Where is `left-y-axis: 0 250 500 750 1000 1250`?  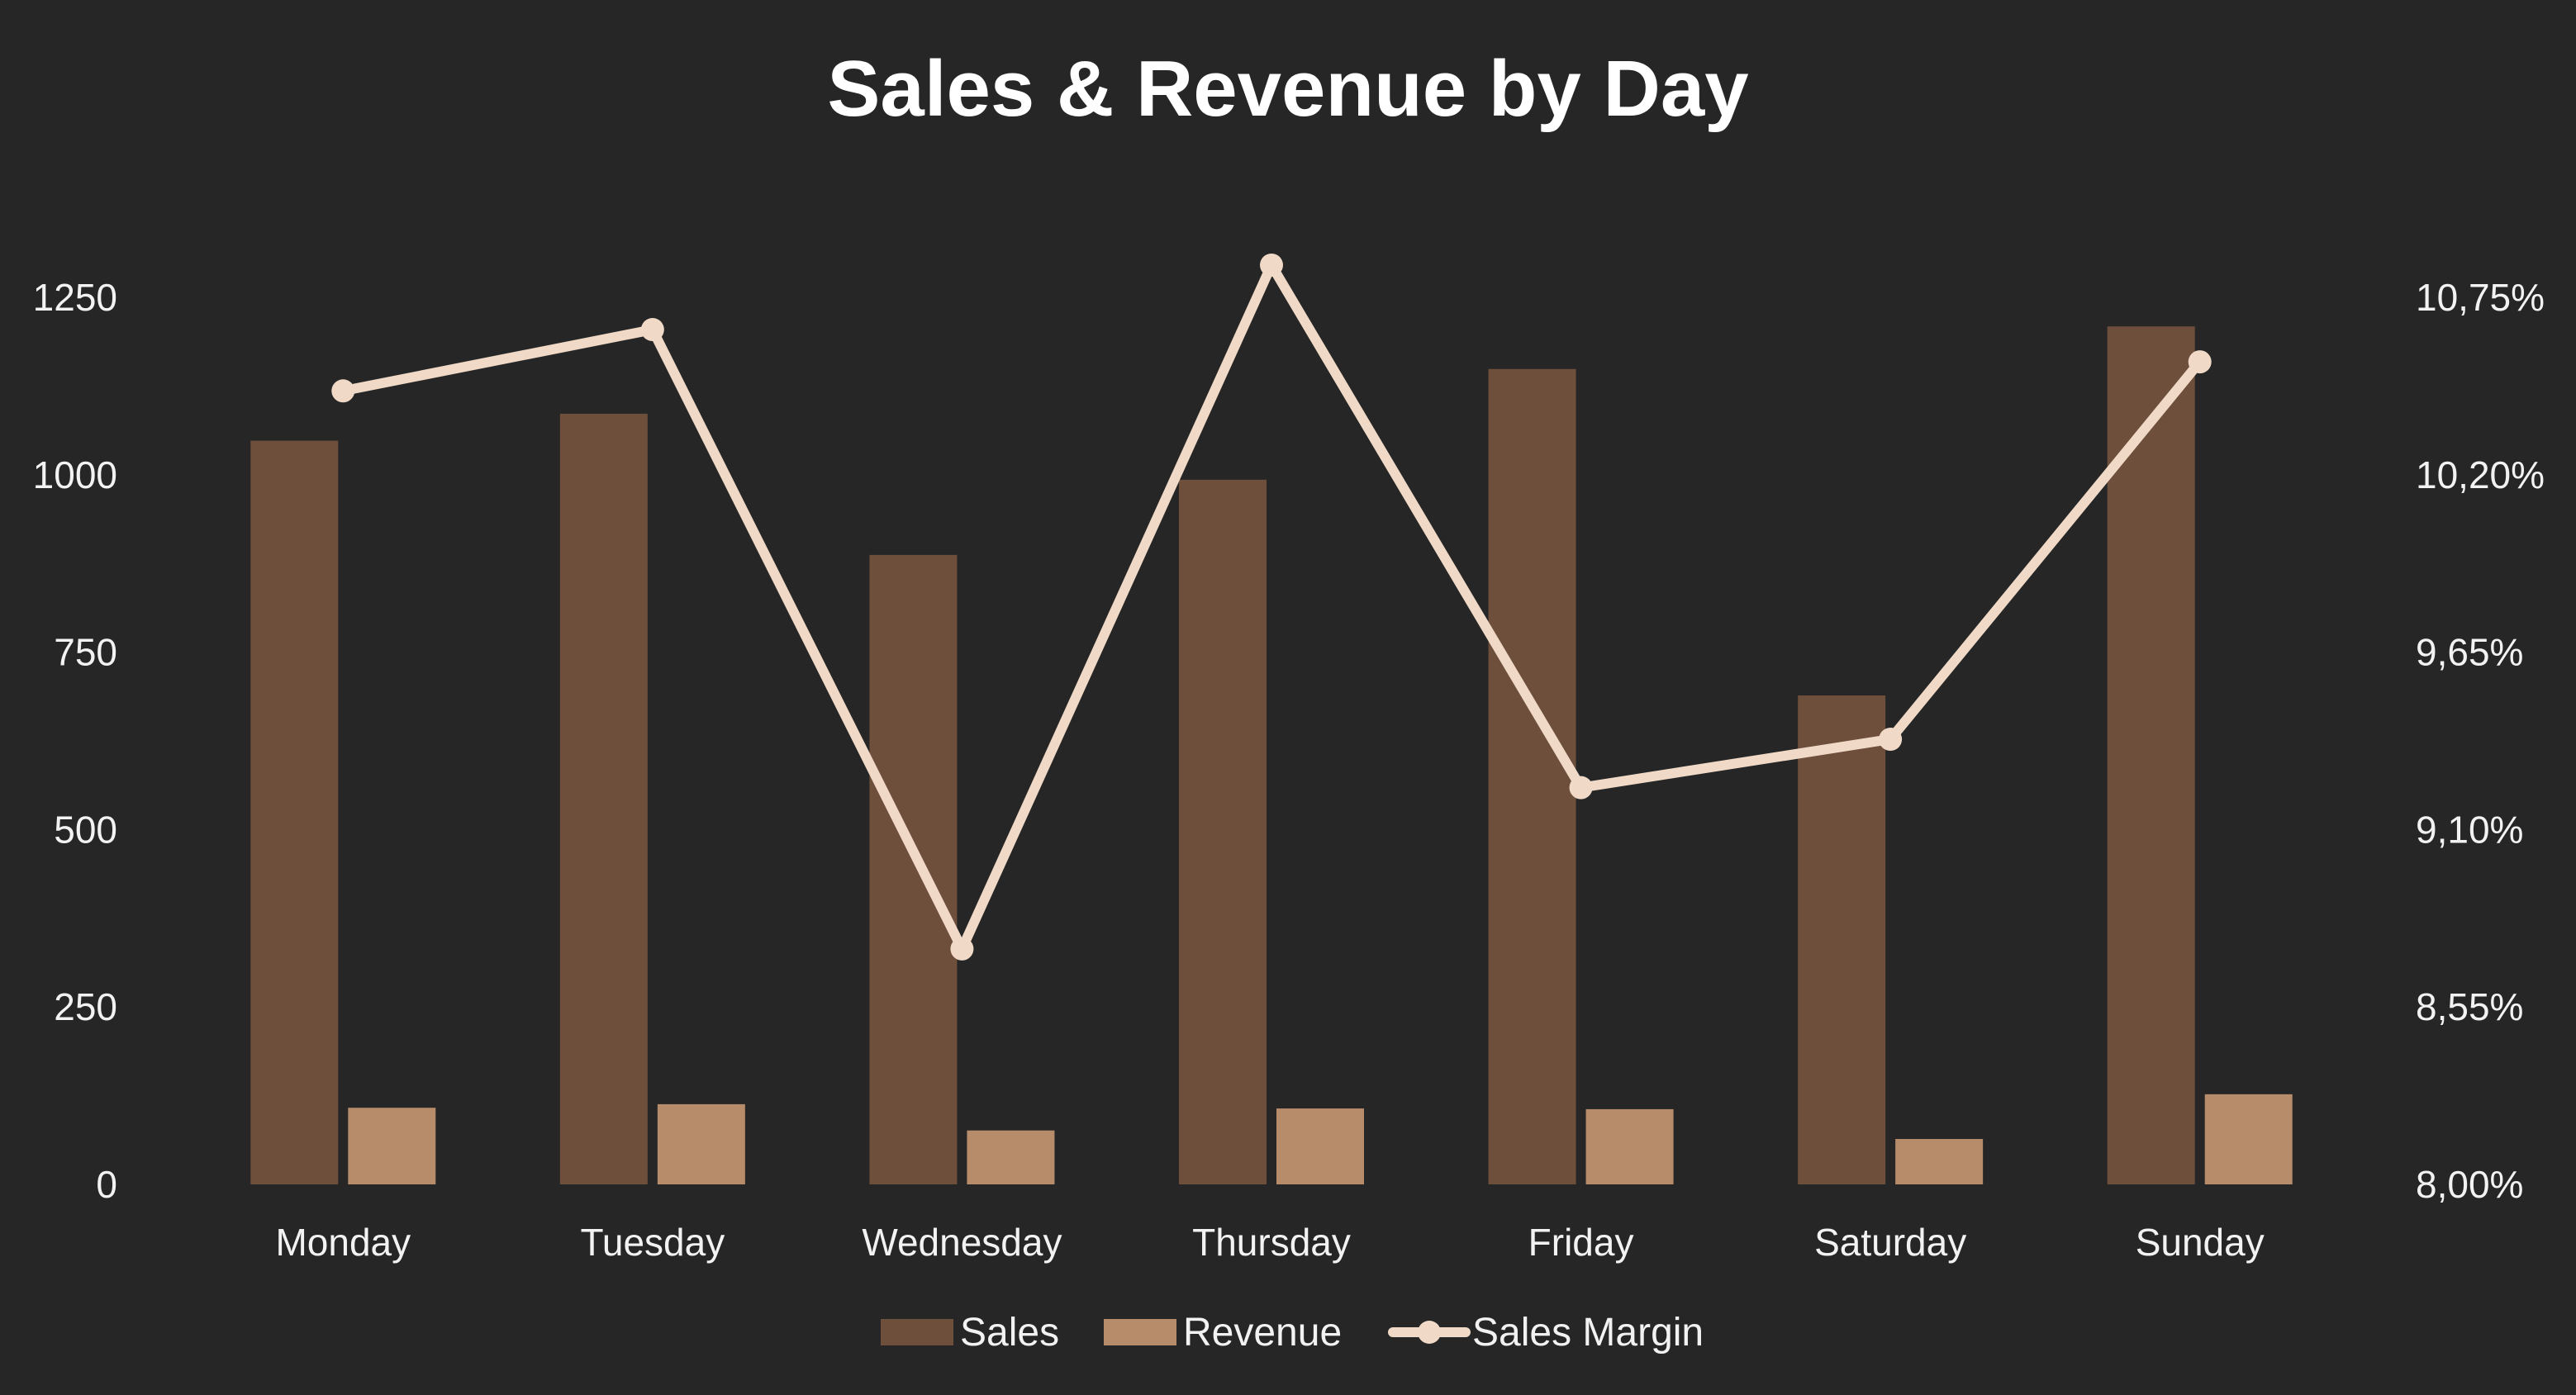 left-y-axis: 0 250 500 750 1000 1250 is located at coordinates (75, 741).